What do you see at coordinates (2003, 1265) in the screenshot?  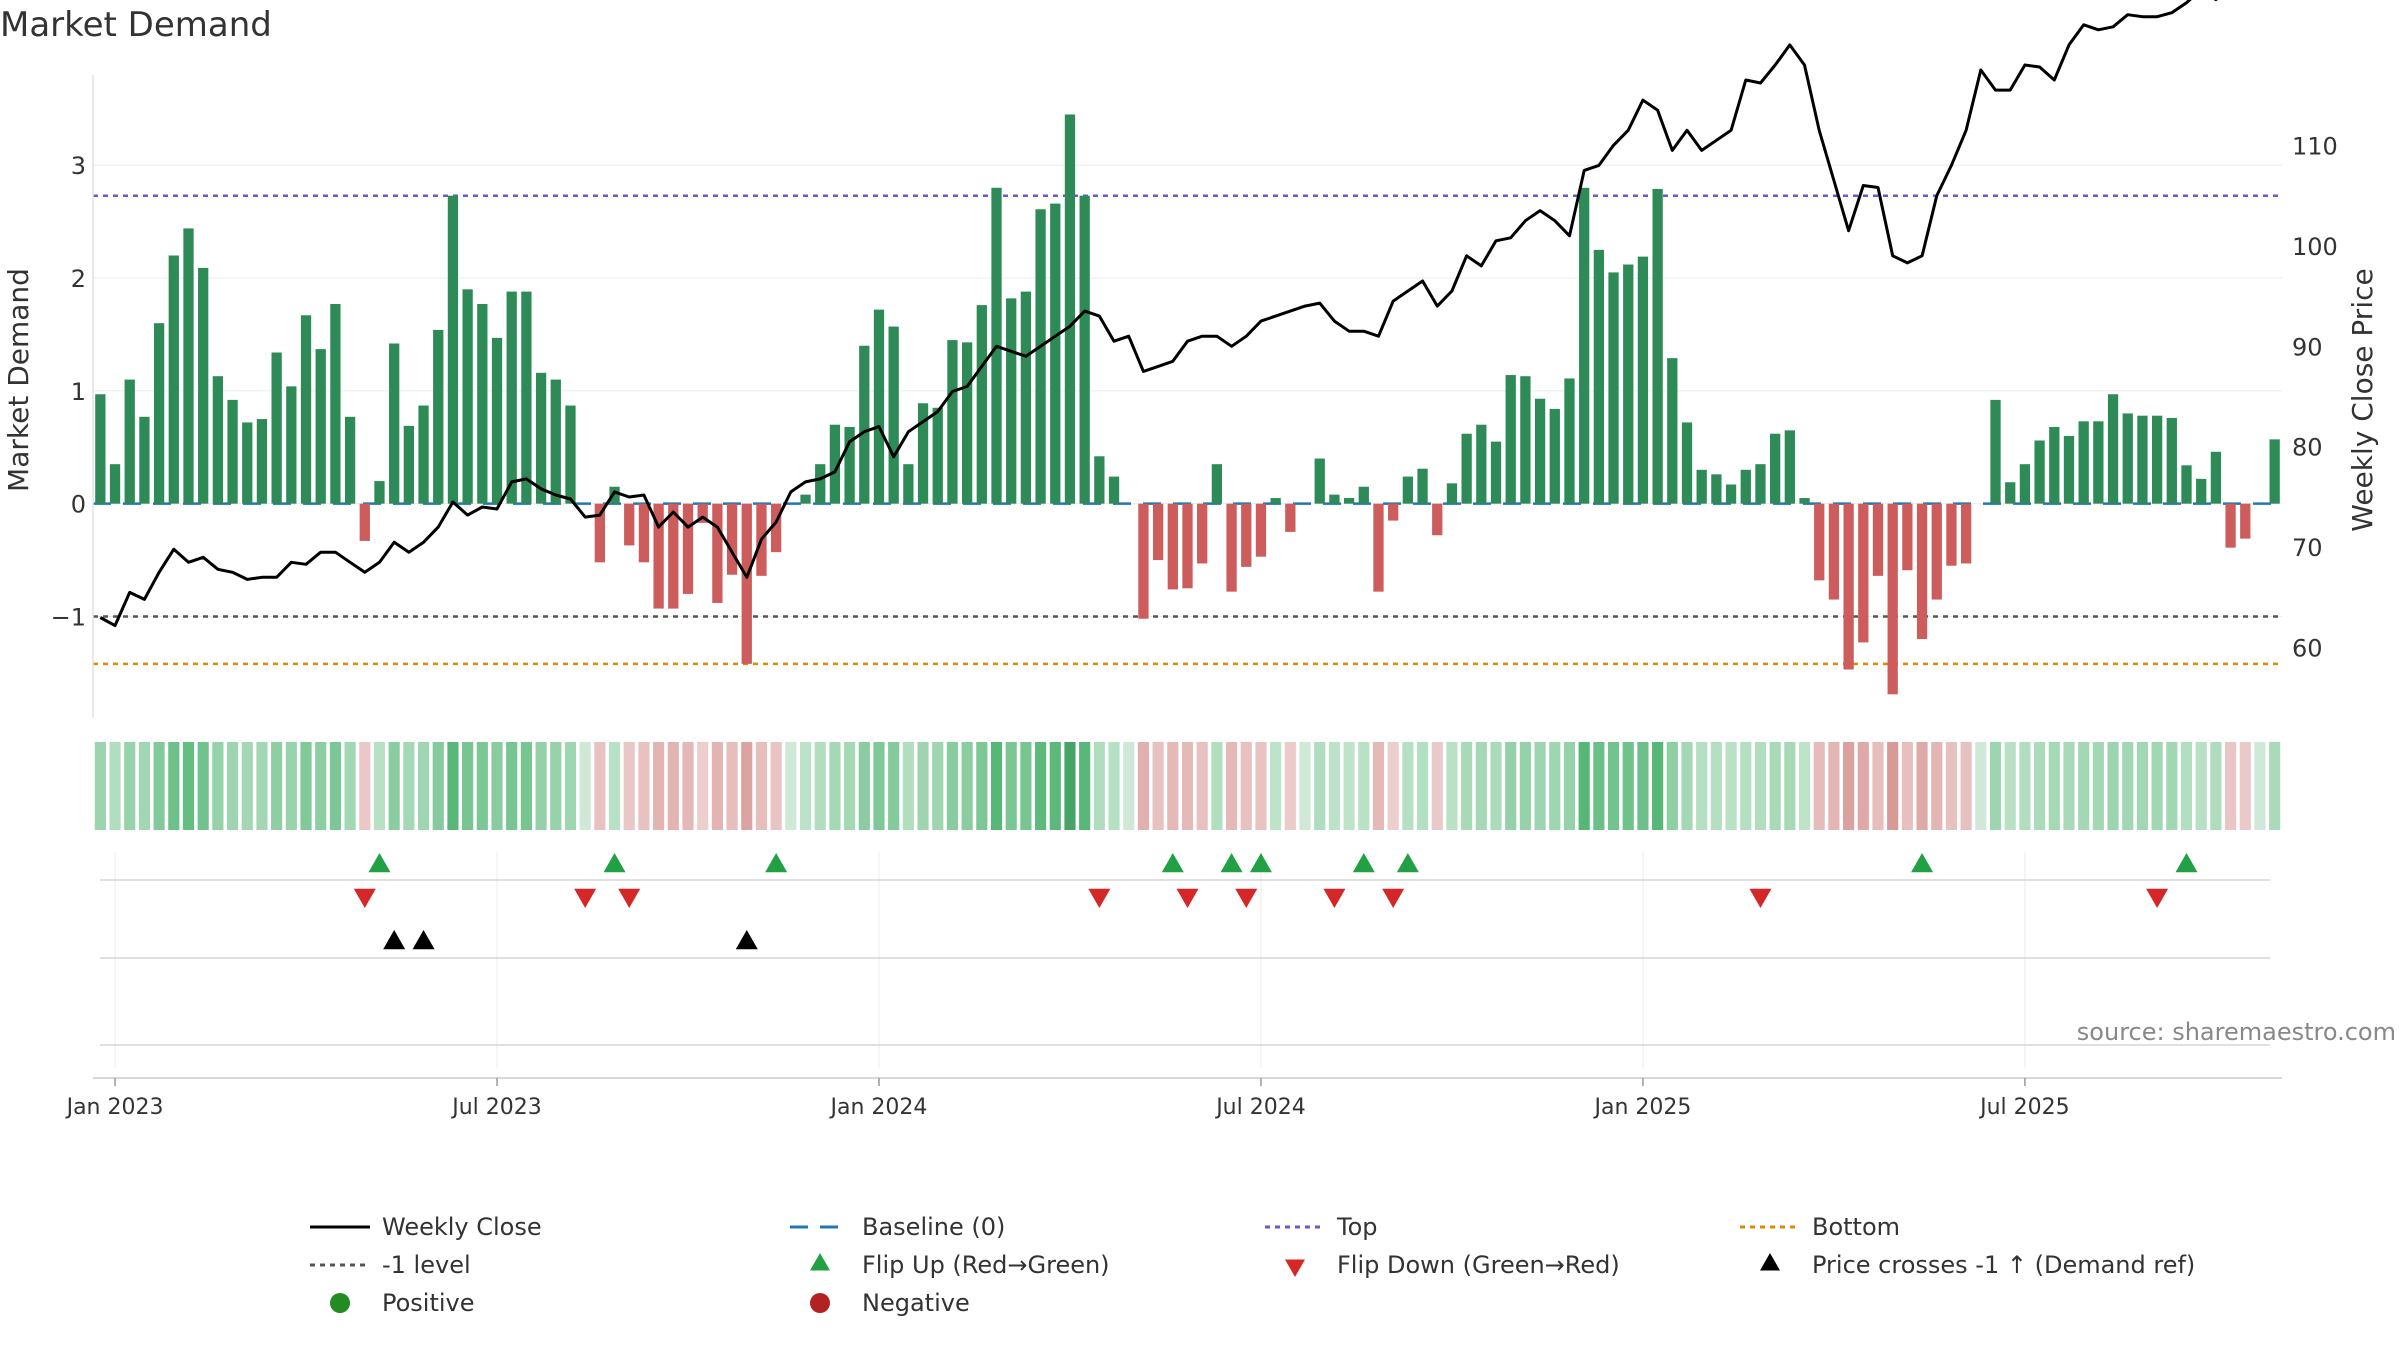 I see `legend-label: Price crosses -1 ↑ (Demand ref)` at bounding box center [2003, 1265].